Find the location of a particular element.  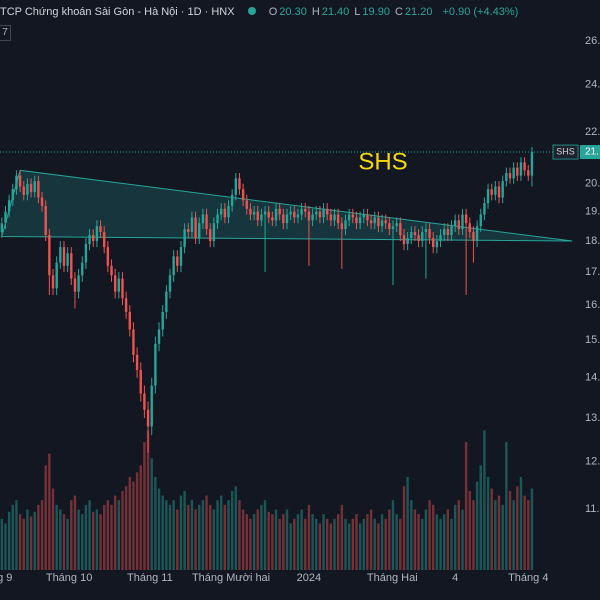

price-tag: 21. is located at coordinates (592, 152).